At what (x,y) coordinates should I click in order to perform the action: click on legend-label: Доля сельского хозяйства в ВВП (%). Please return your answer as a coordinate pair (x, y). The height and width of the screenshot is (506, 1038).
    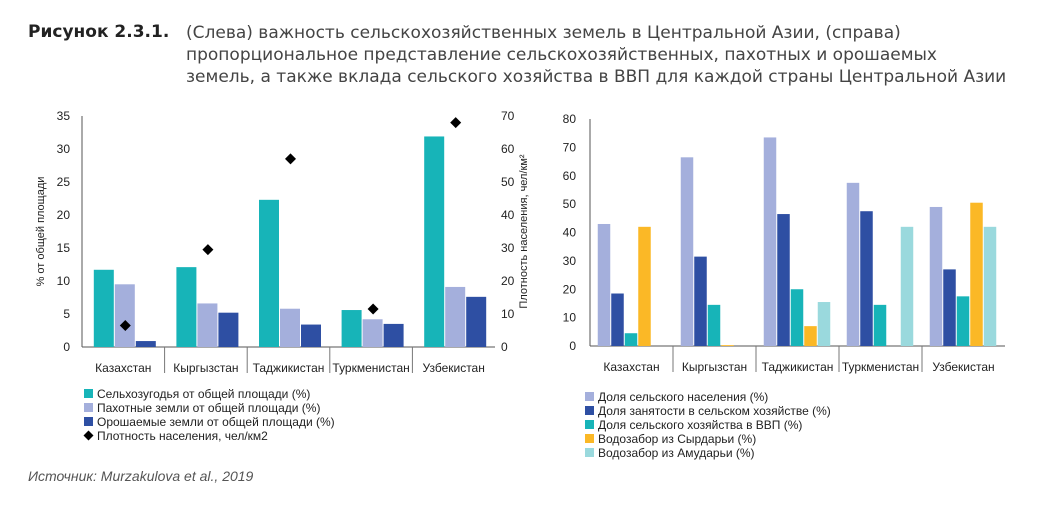
    Looking at the image, I should click on (700, 425).